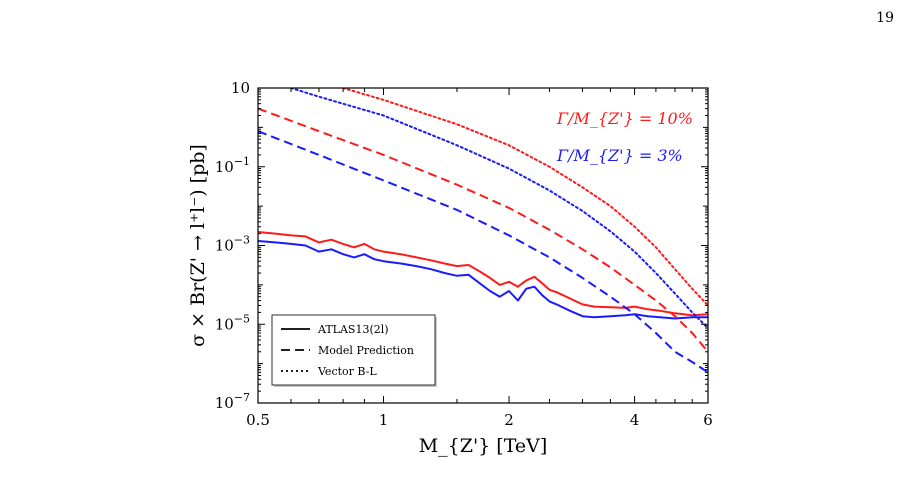 The height and width of the screenshot is (497, 916). I want to click on legend-label: ATLAS13(2l), so click(353, 329).